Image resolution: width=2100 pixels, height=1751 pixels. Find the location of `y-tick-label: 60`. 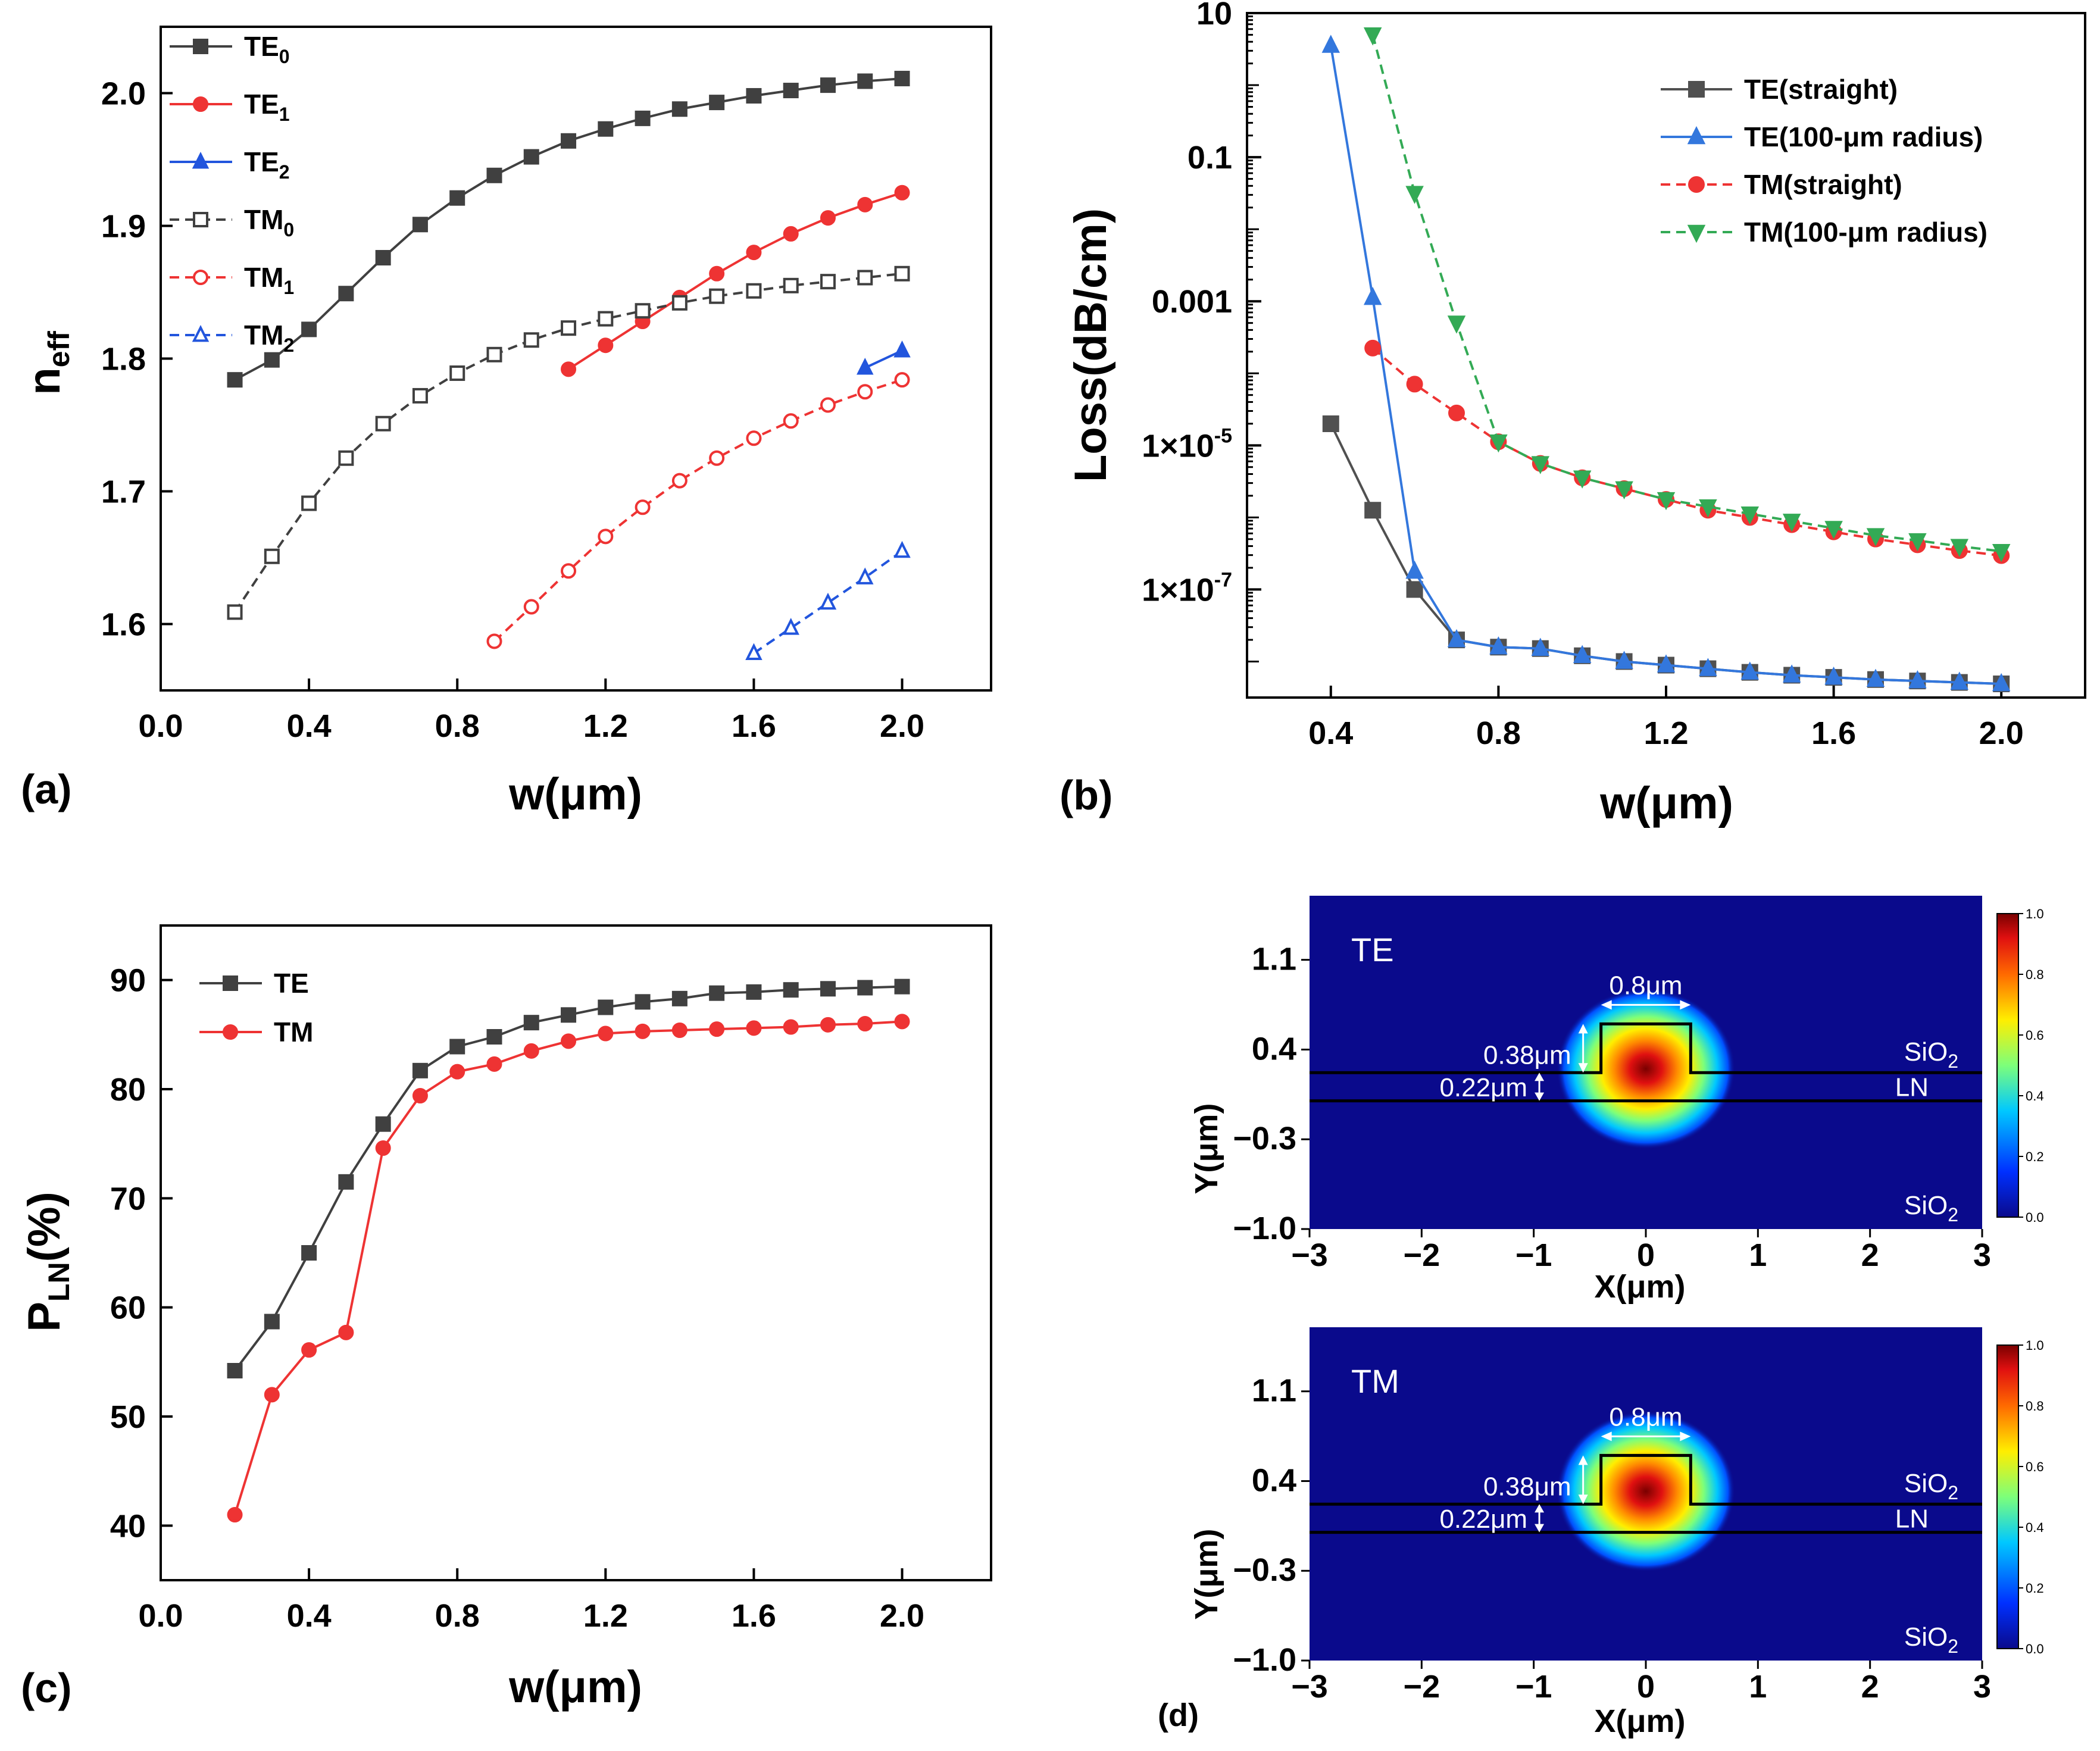

y-tick-label: 60 is located at coordinates (128, 1308).